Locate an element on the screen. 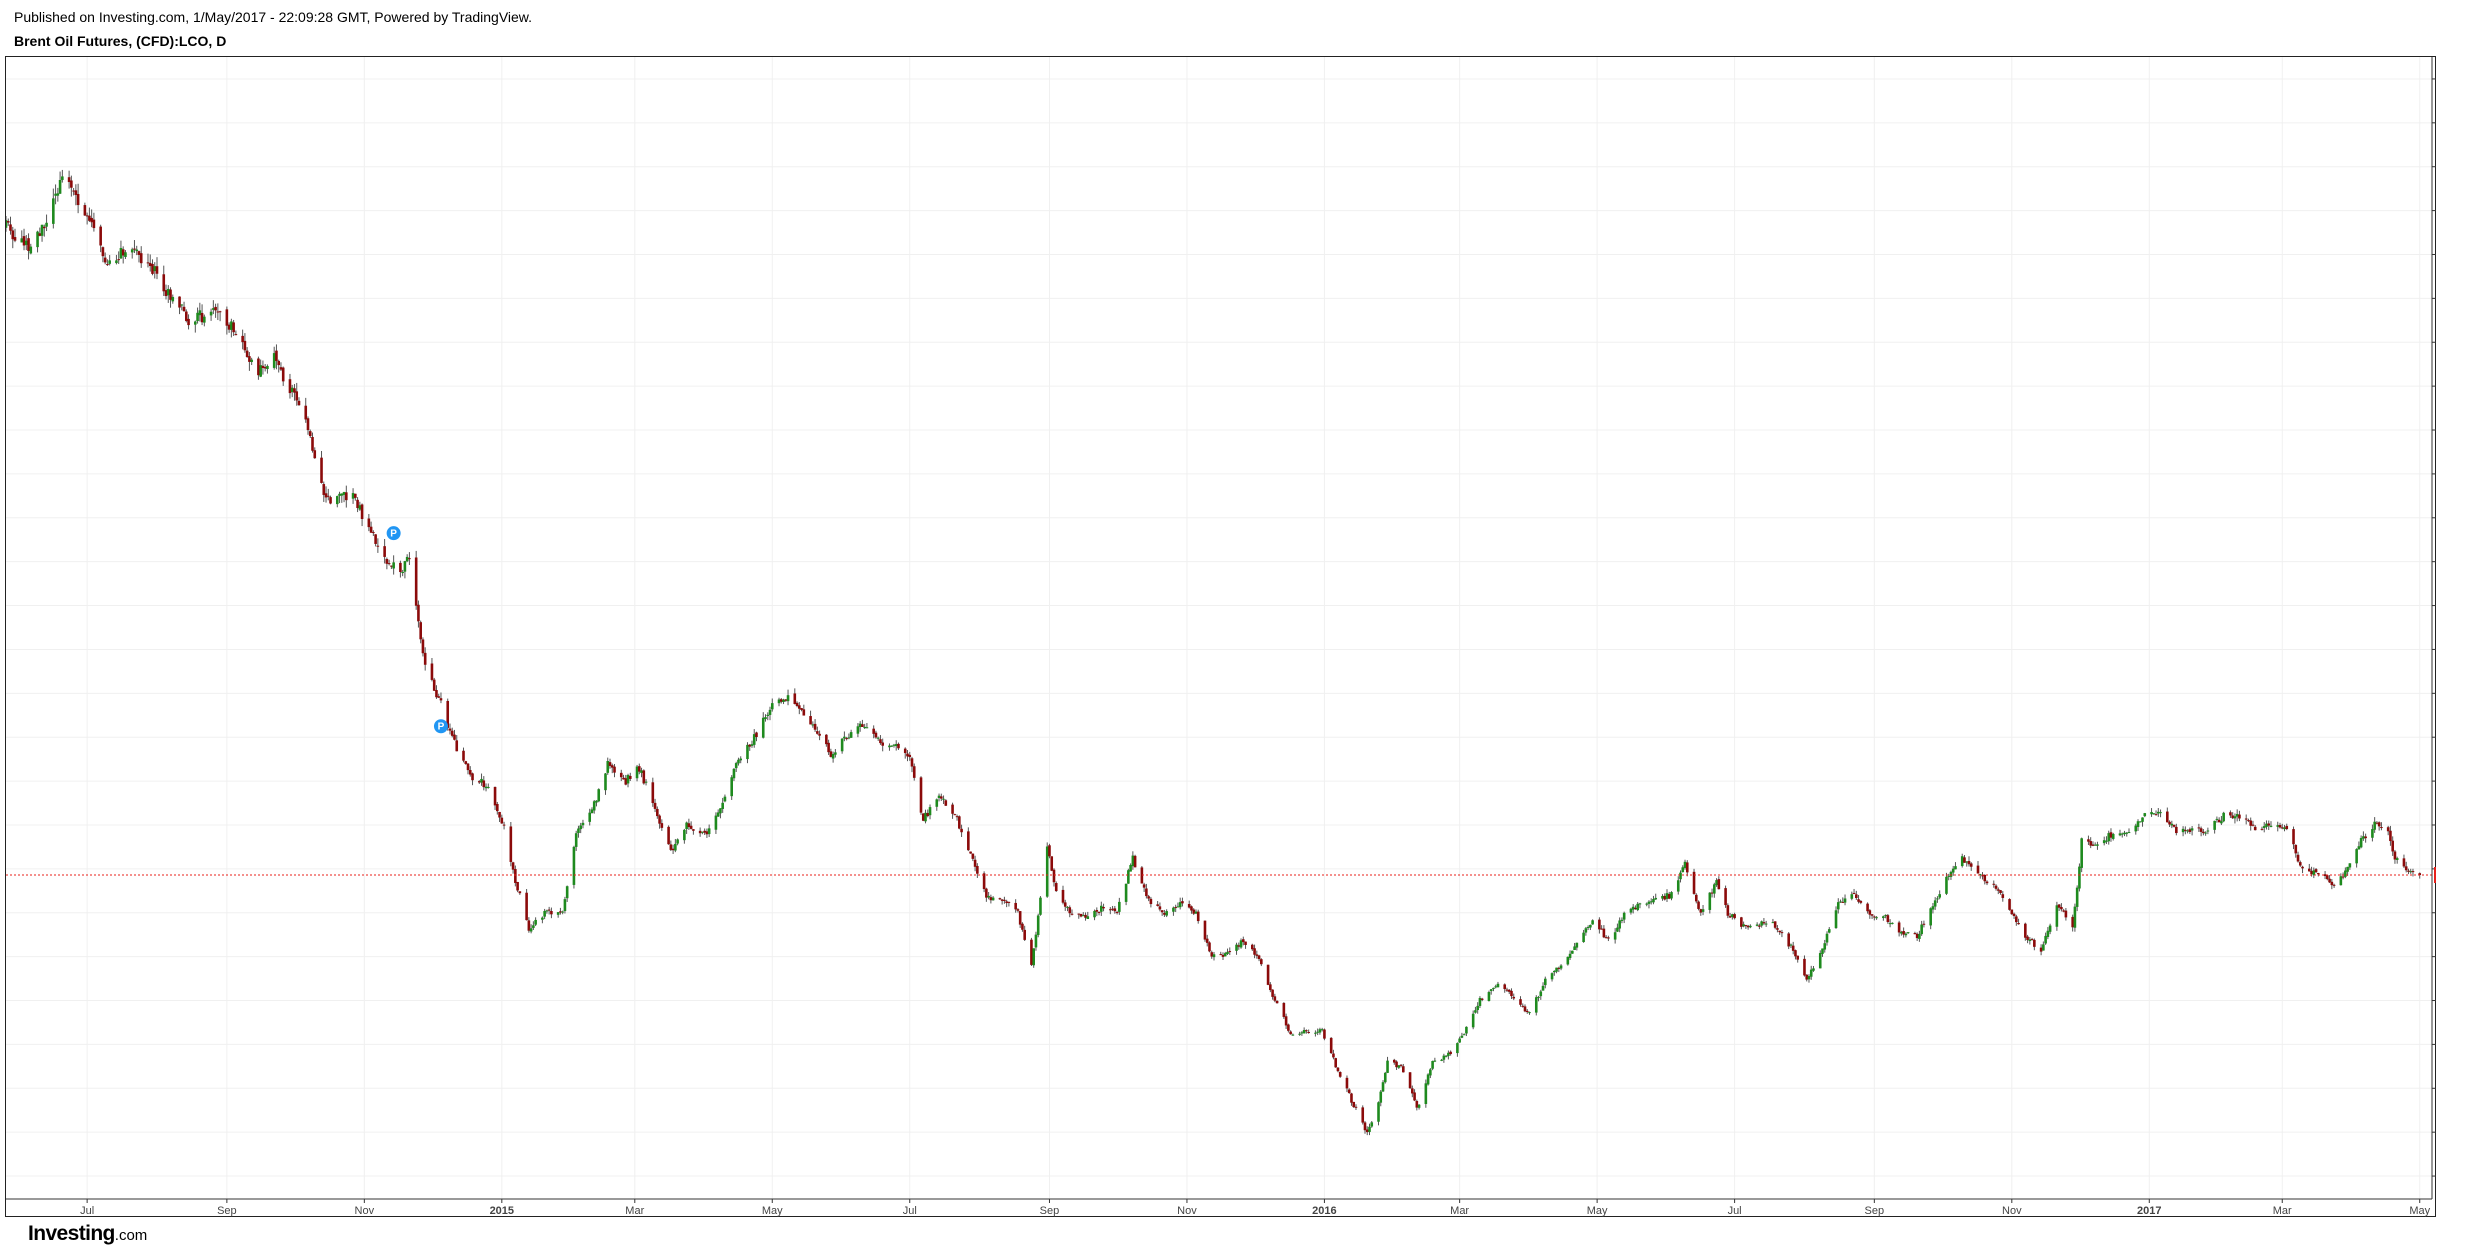 The width and height of the screenshot is (2487, 1246). last-price-badge is located at coordinates (2435, 875).